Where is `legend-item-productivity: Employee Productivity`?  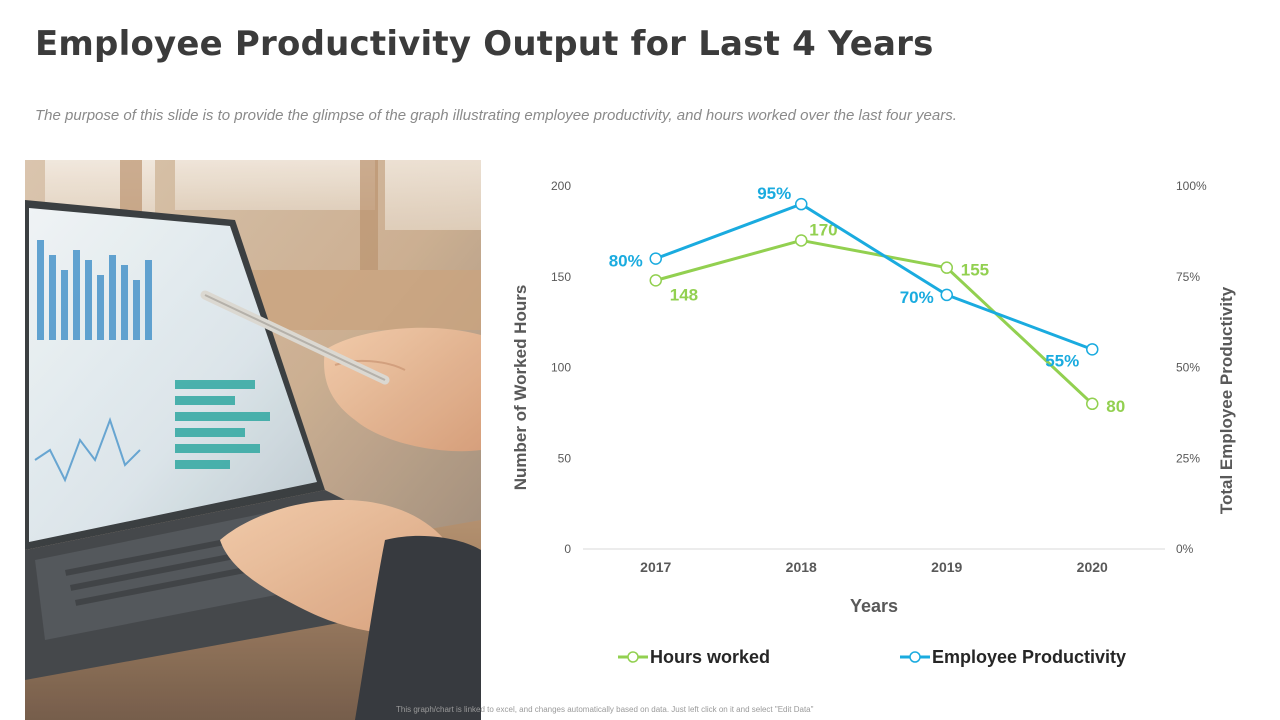 legend-item-productivity: Employee Productivity is located at coordinates (1013, 657).